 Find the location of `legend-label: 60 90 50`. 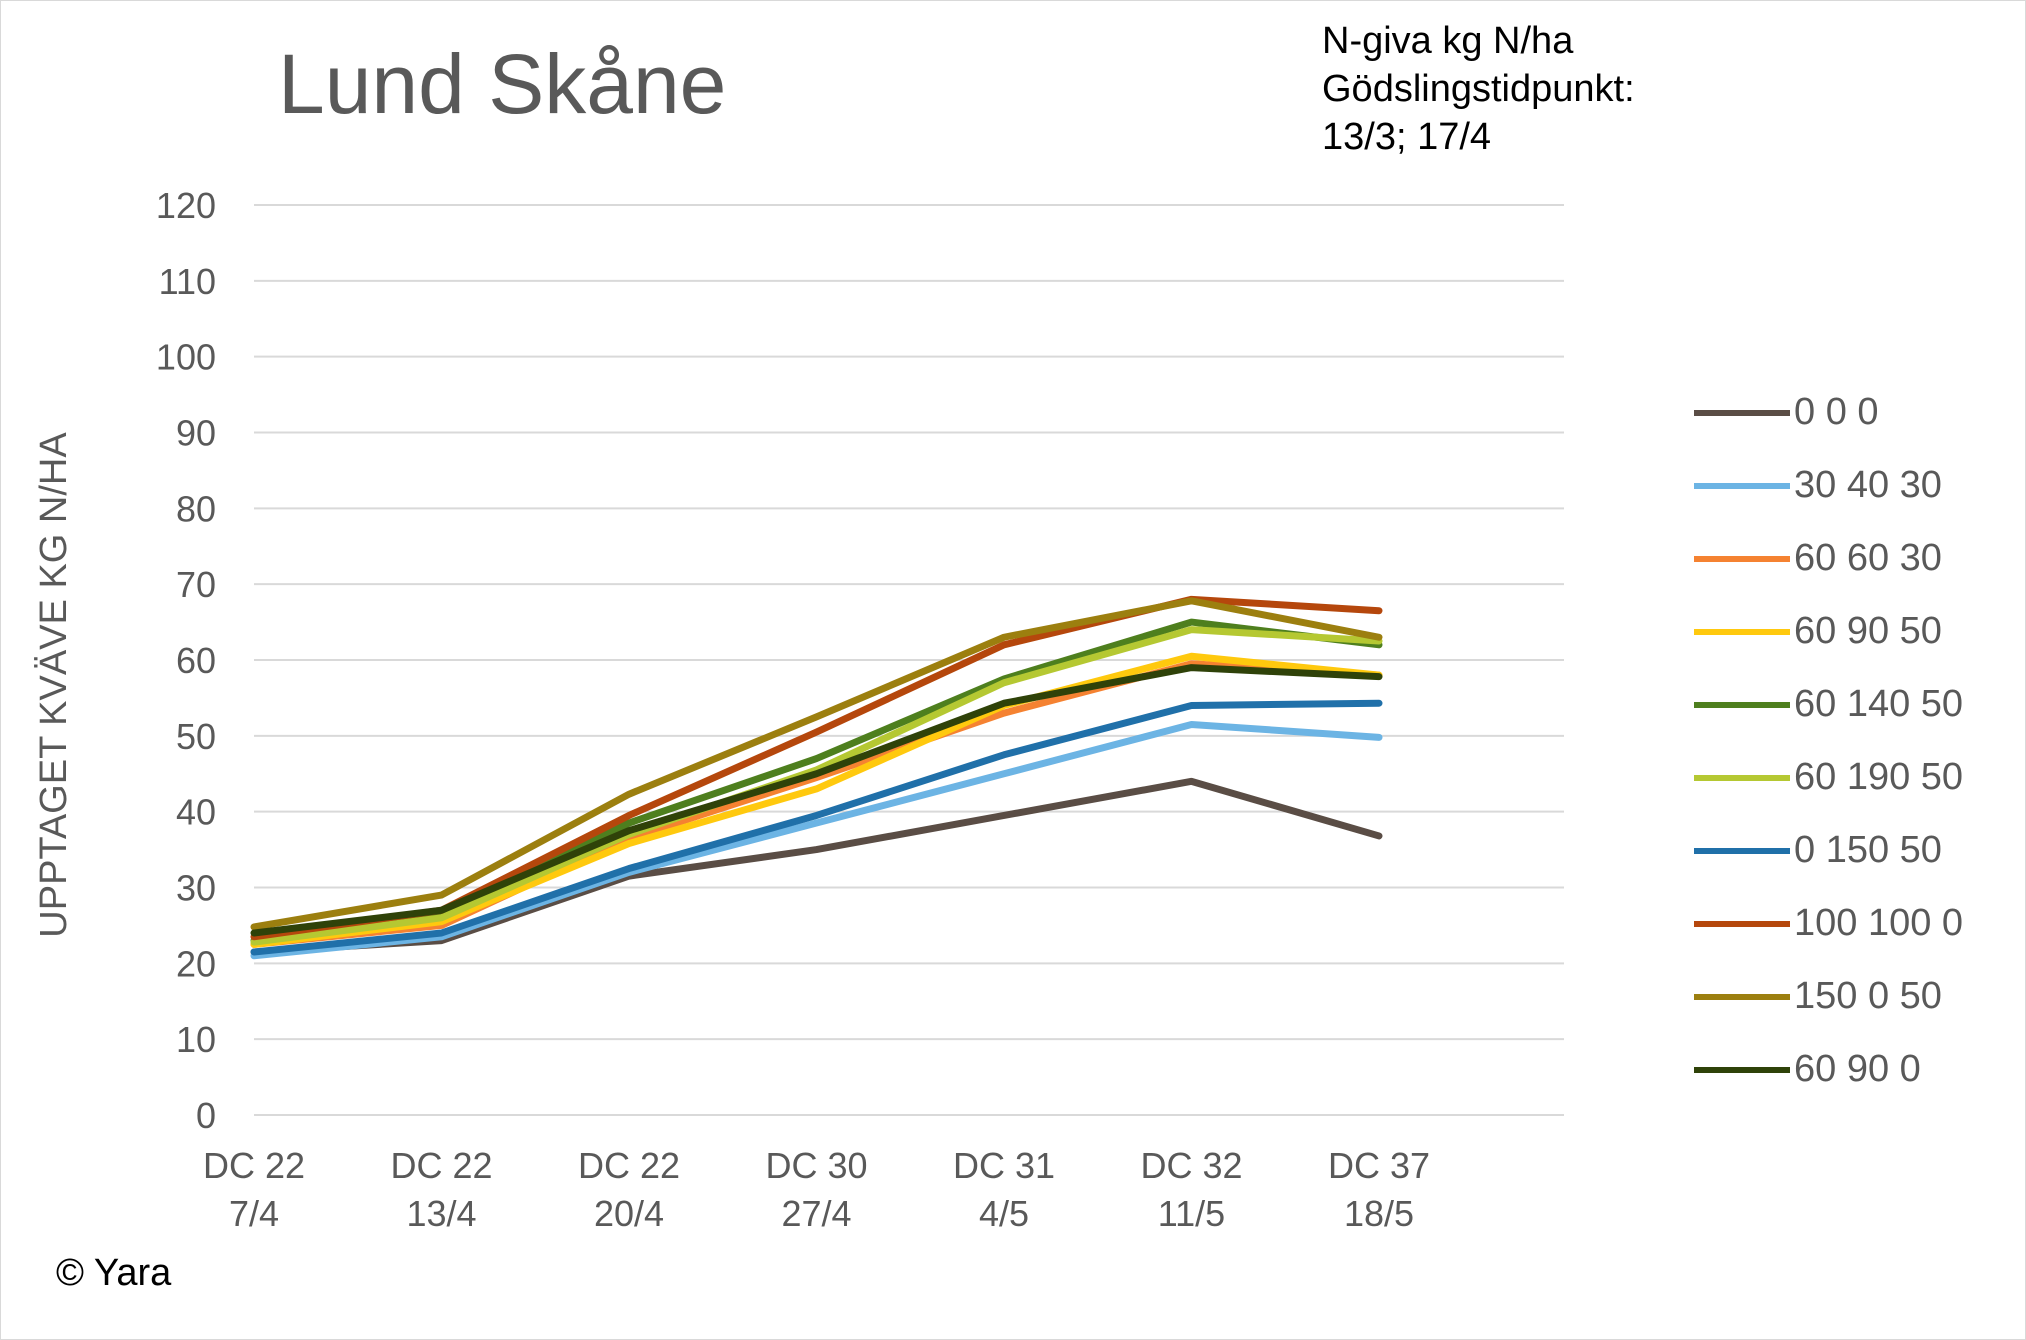

legend-label: 60 90 50 is located at coordinates (1868, 631).